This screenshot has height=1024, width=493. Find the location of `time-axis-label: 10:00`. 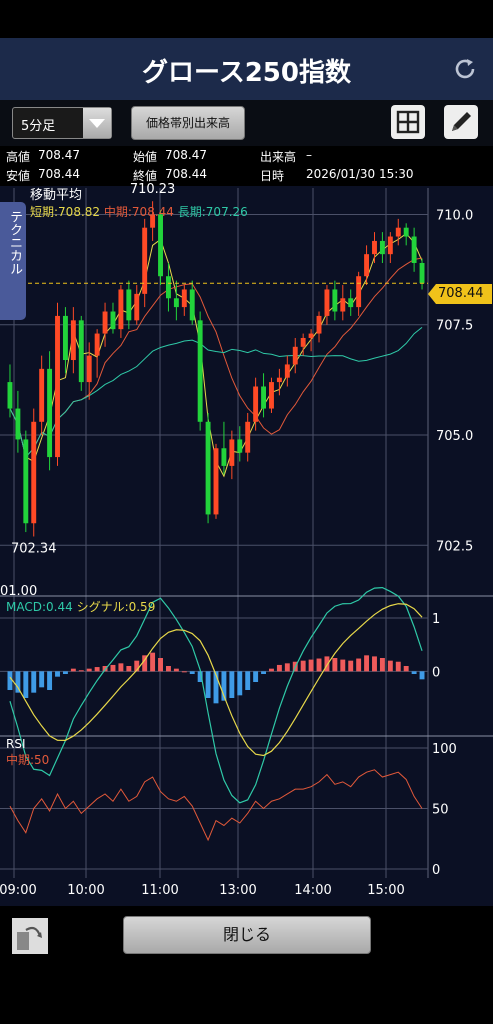

time-axis-label: 10:00 is located at coordinates (85, 890).